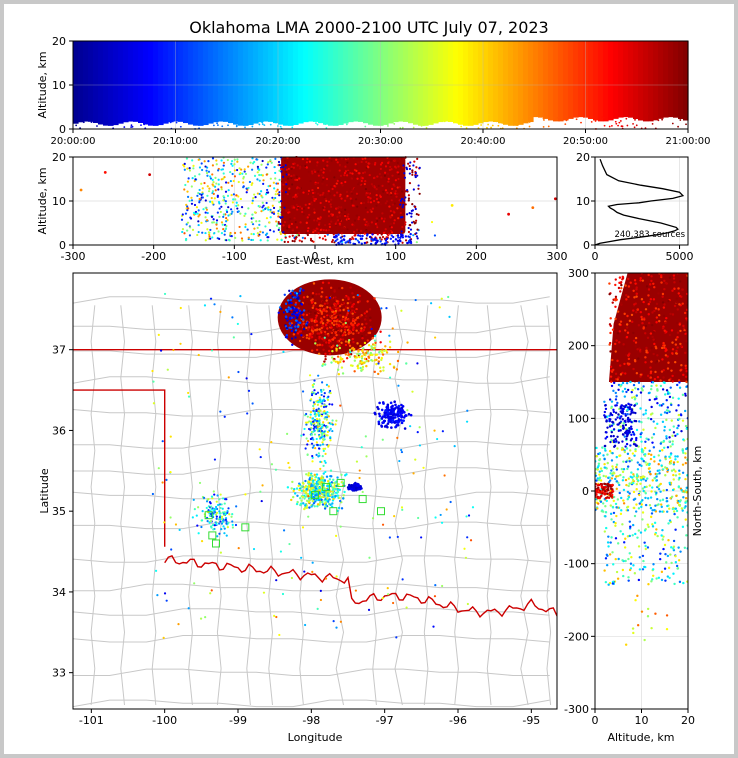  I want to click on county-line, so click(73, 488).